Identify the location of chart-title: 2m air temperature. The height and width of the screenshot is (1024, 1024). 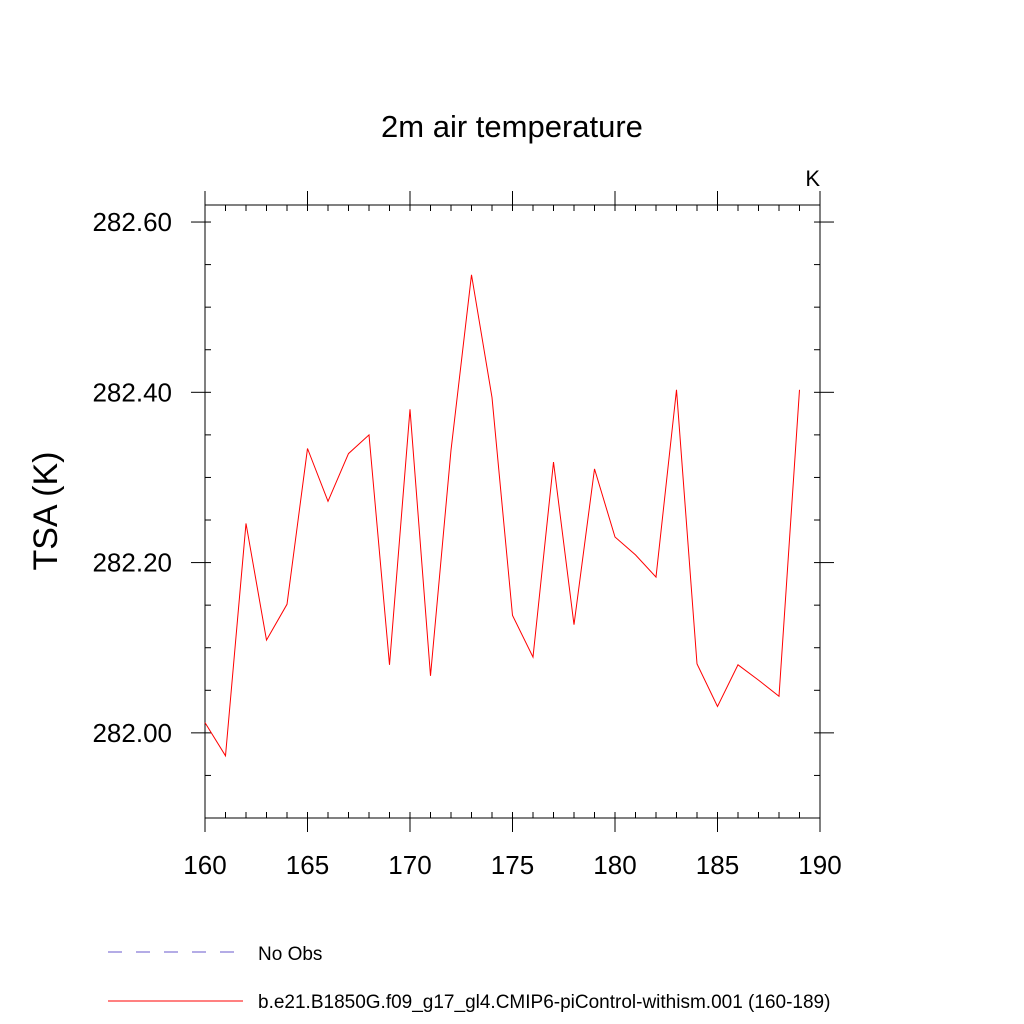
(512, 126).